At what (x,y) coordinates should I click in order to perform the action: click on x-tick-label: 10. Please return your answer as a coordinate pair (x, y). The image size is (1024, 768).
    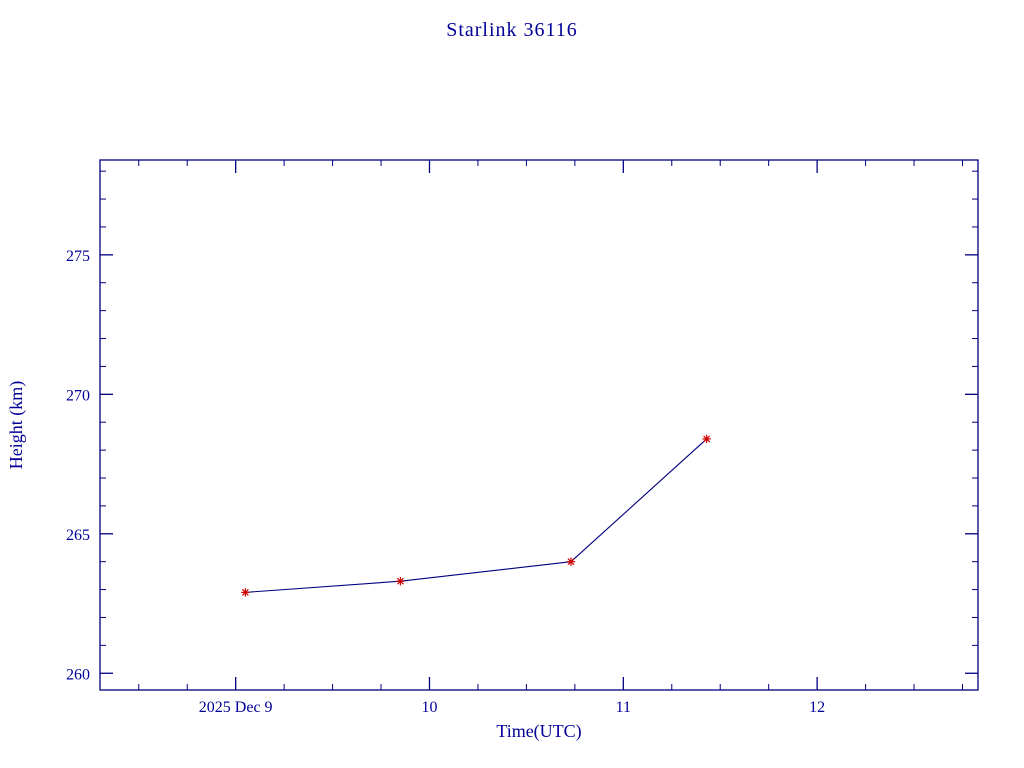
    Looking at the image, I should click on (429, 707).